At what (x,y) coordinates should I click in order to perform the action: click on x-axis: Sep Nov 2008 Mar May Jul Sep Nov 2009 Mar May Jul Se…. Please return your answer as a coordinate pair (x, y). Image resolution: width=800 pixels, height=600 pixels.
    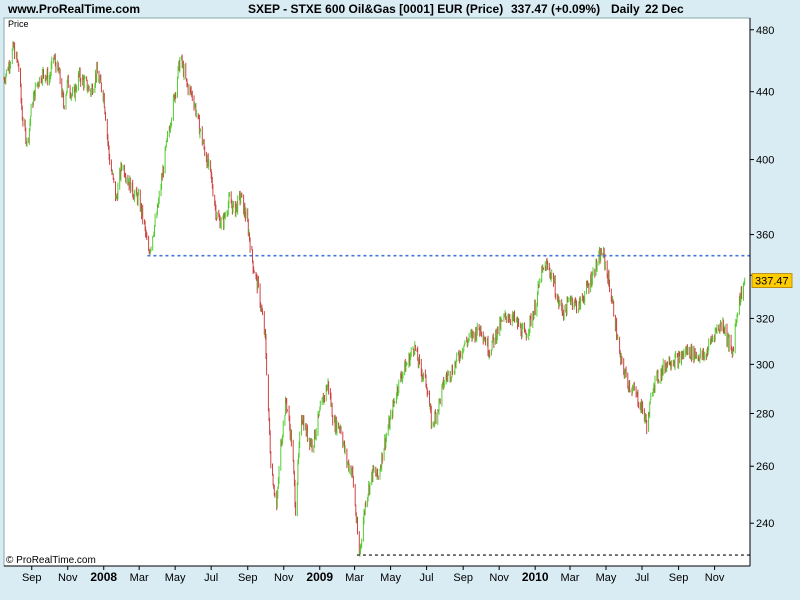
    Looking at the image, I should click on (377, 574).